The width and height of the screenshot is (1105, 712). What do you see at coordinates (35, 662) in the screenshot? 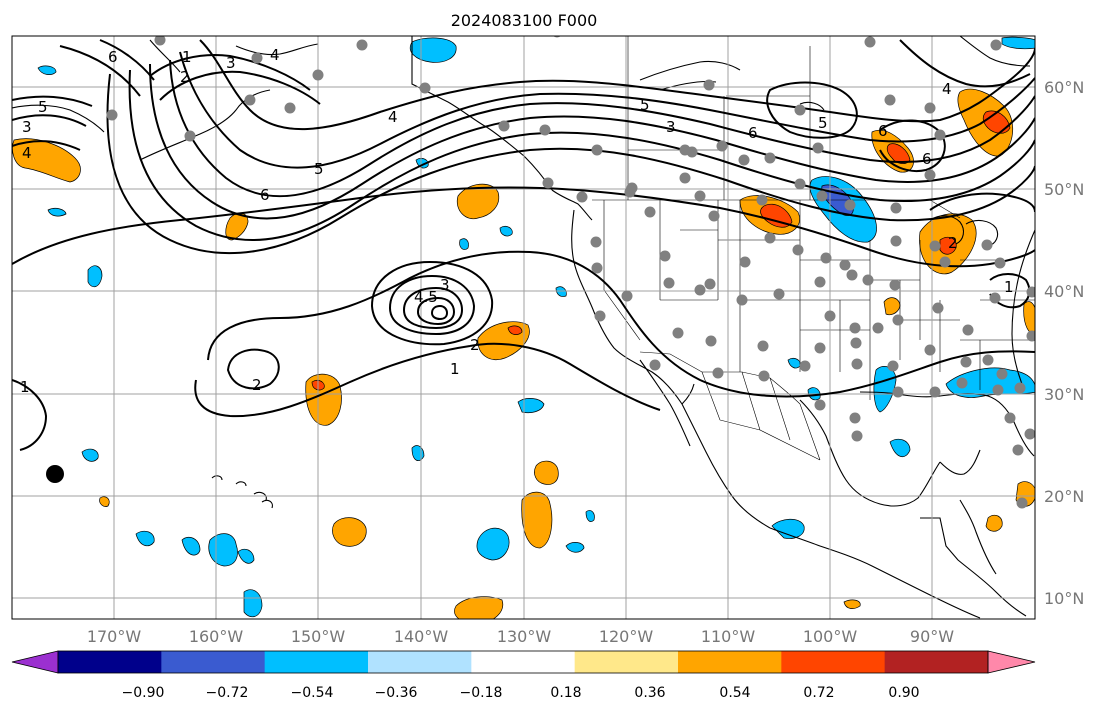
I see `colorbar-extend-min` at bounding box center [35, 662].